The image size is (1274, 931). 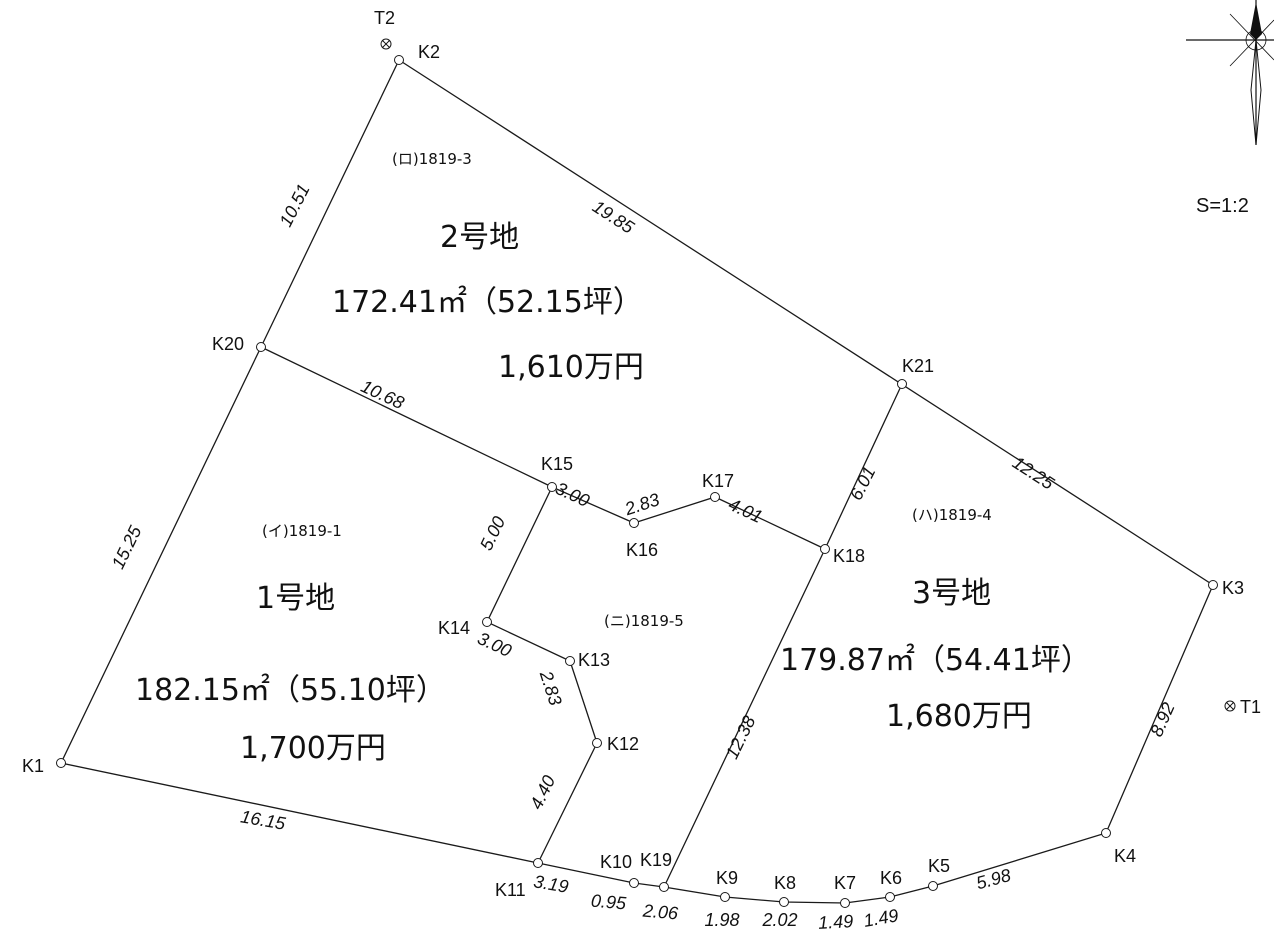 What do you see at coordinates (382, 394) in the screenshot?
I see `dimension-label: 10.68` at bounding box center [382, 394].